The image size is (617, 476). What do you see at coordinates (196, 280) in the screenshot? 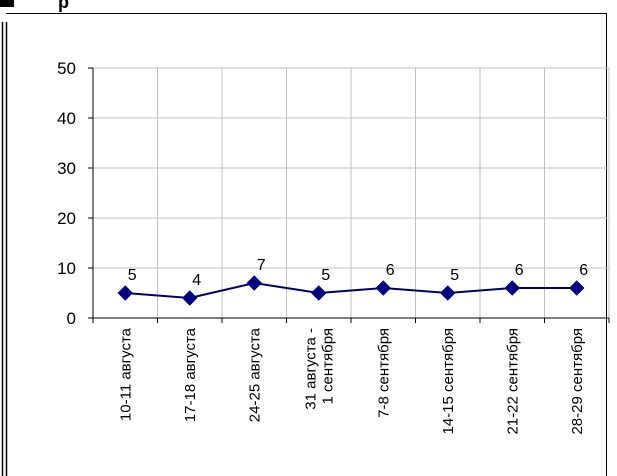
I see `data-label: 4` at bounding box center [196, 280].